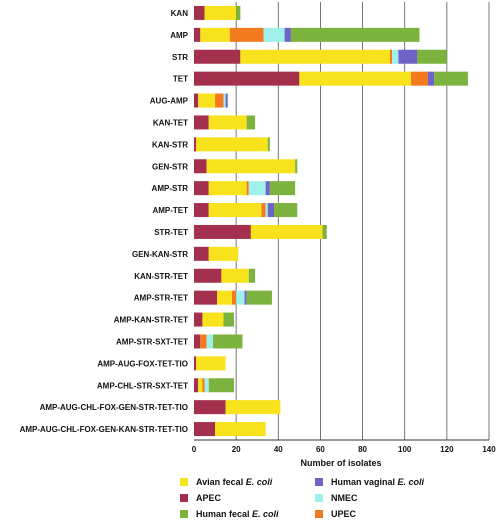  I want to click on x-tick-label: 20, so click(236, 449).